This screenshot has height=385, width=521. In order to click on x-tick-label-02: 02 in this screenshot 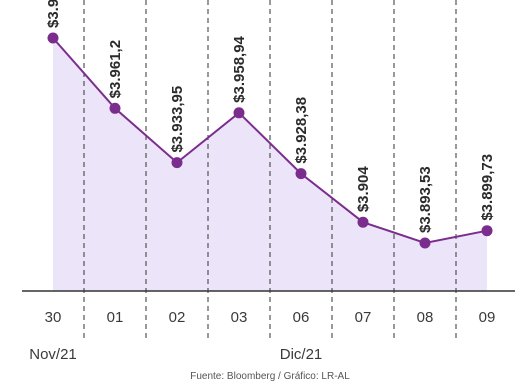, I will do `click(177, 317)`.